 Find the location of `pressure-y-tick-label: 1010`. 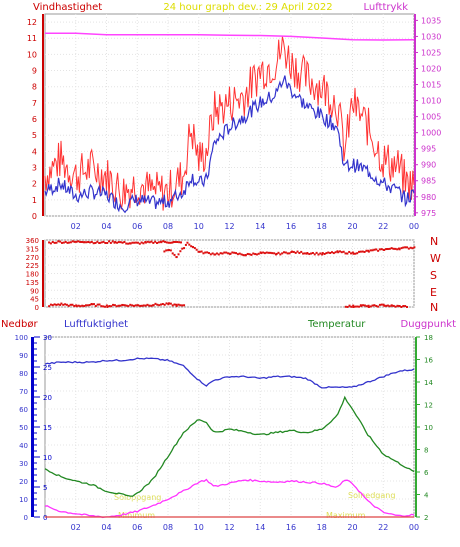

pressure-y-tick-label: 1010 is located at coordinates (431, 101).